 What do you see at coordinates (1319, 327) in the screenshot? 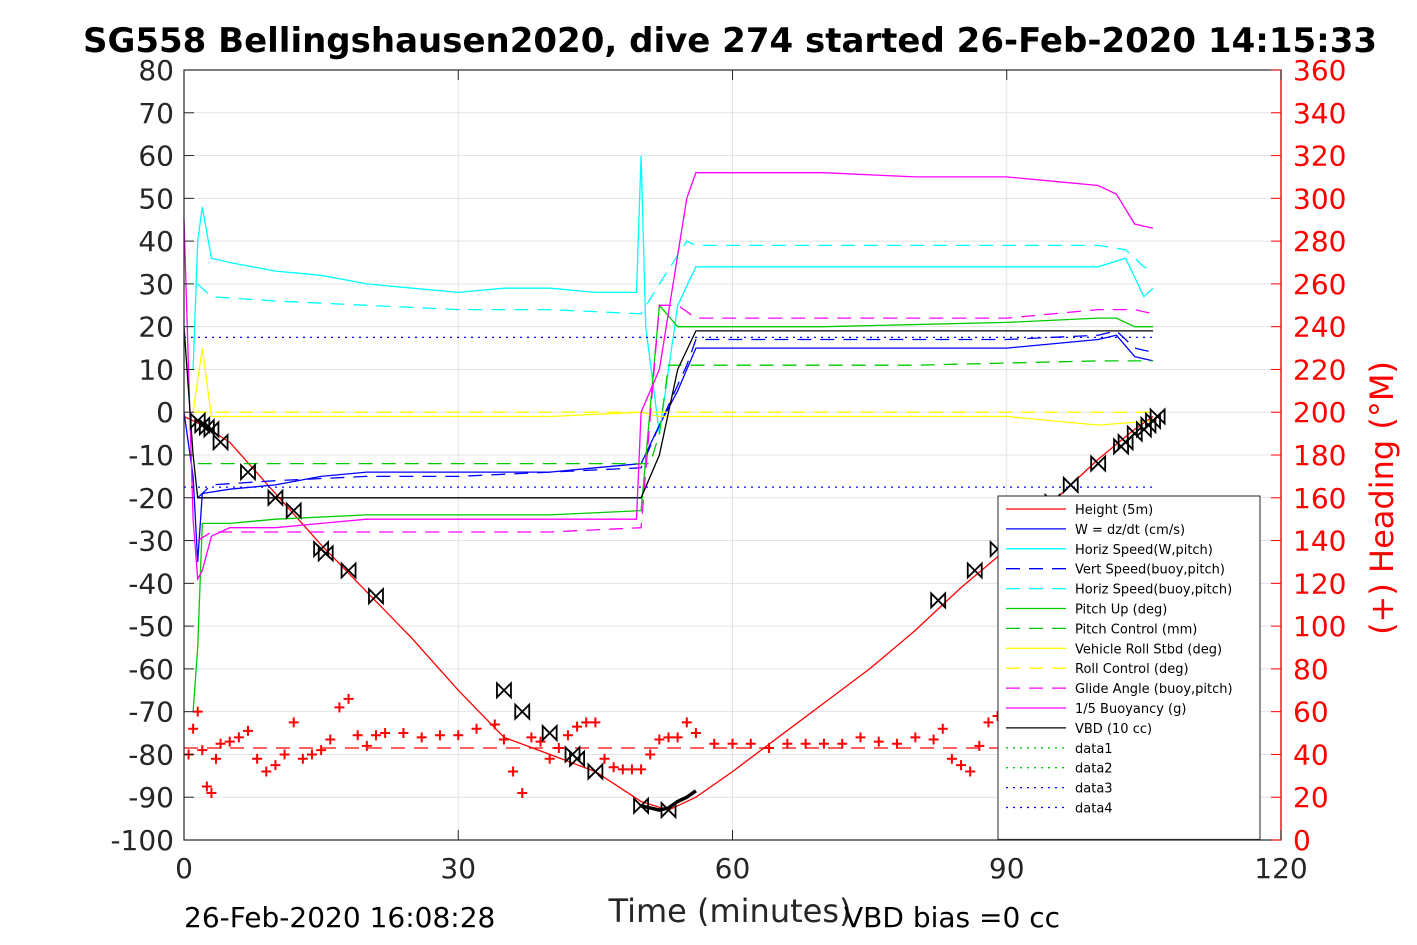
I see `y2-tick-label-6: 240` at bounding box center [1319, 327].